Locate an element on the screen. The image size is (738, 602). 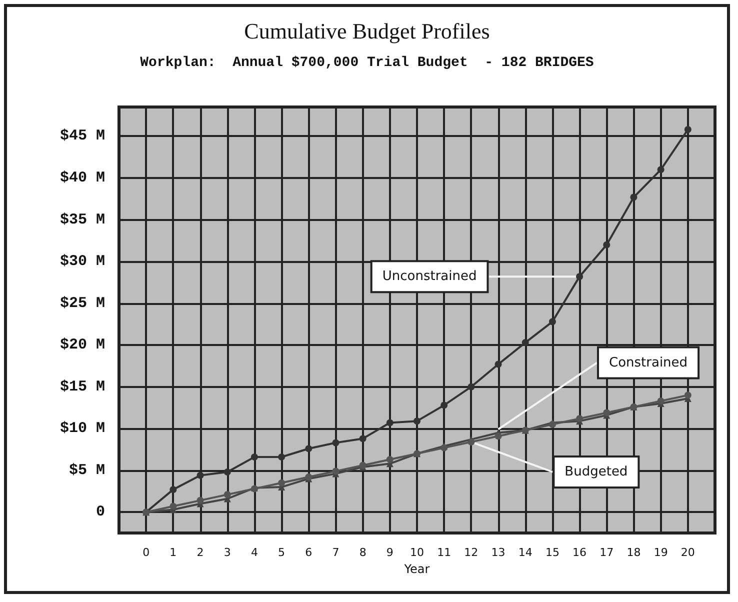
x-tick-label: 18 is located at coordinates (633, 552).